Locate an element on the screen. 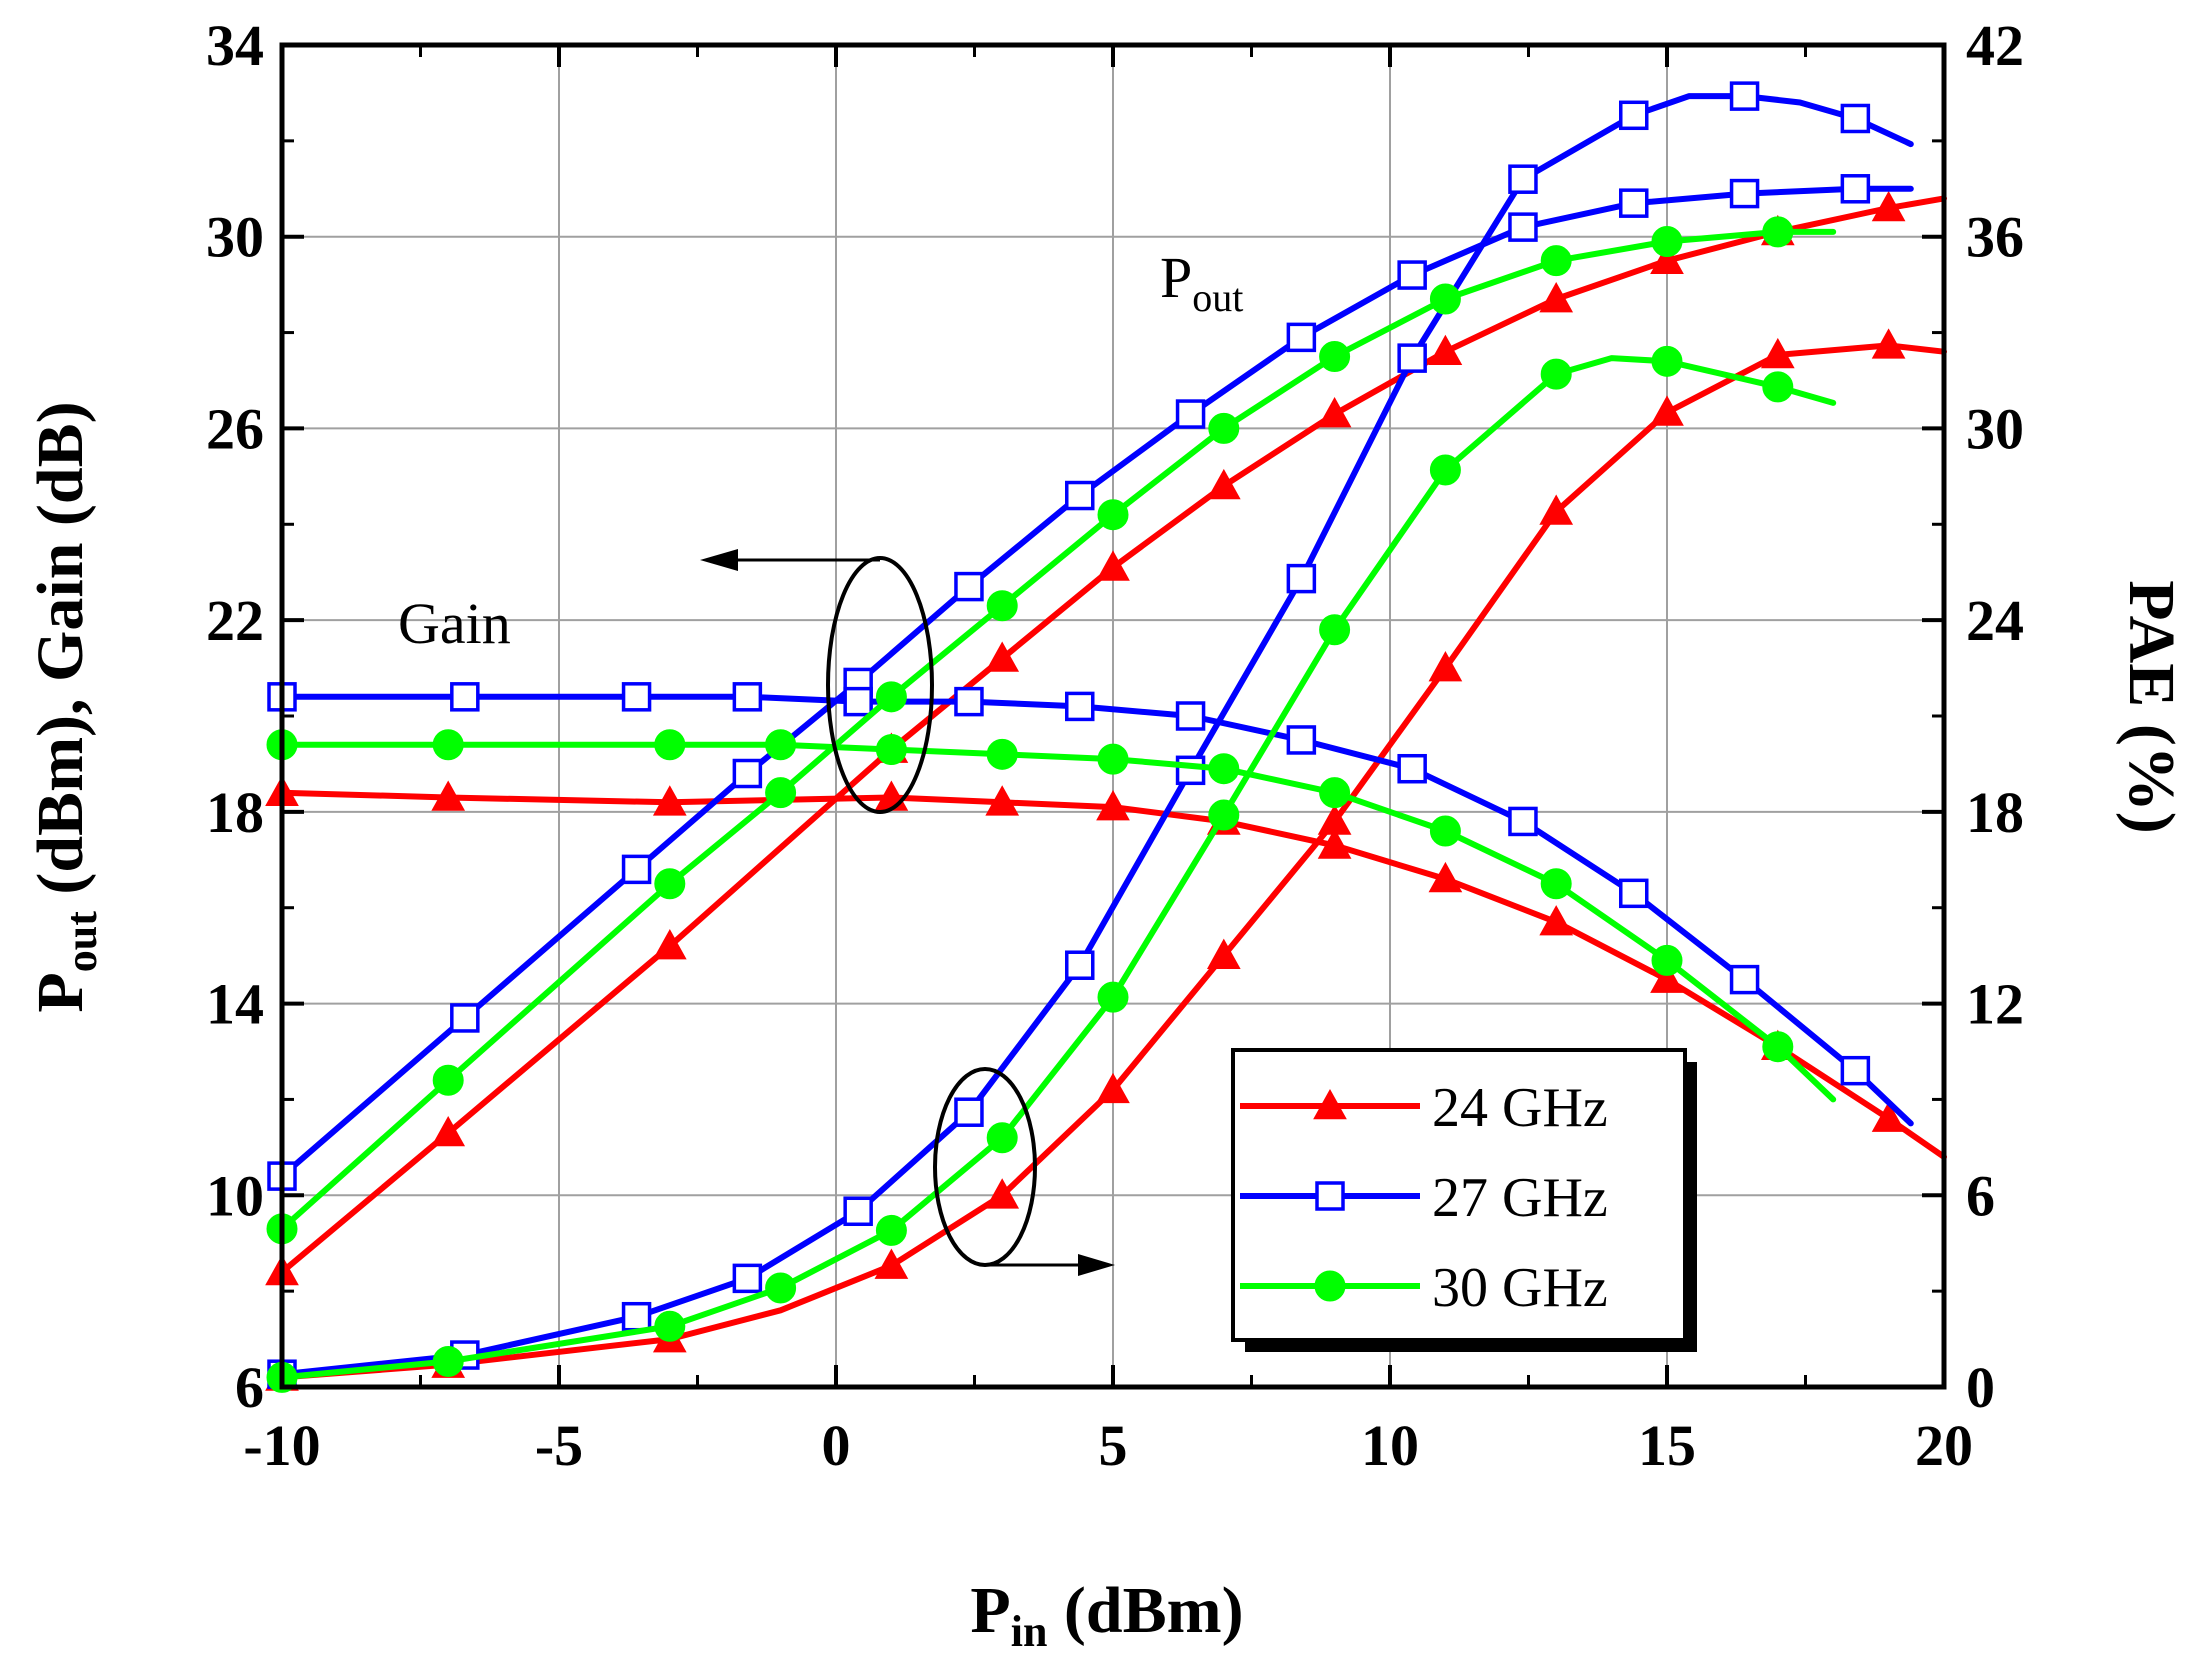 Image resolution: width=2185 pixels, height=1669 pixels. y-left-tick-label: 34 is located at coordinates (235, 45).